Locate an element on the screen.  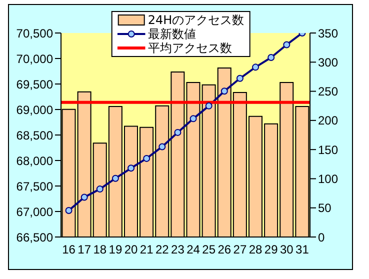
y-tick-label: 66,500 is located at coordinates (35, 237).